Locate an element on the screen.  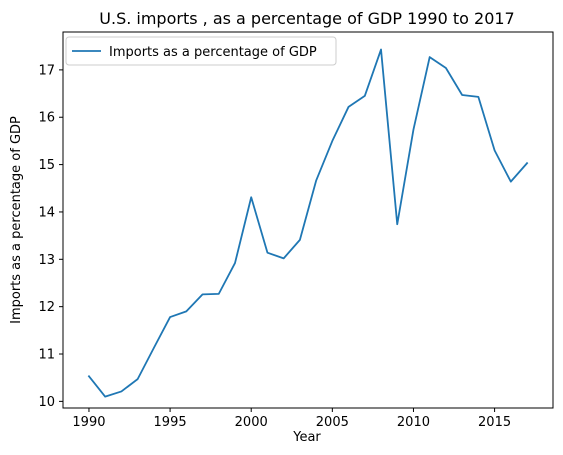
x-tick-label: 1990 is located at coordinates (88, 422).